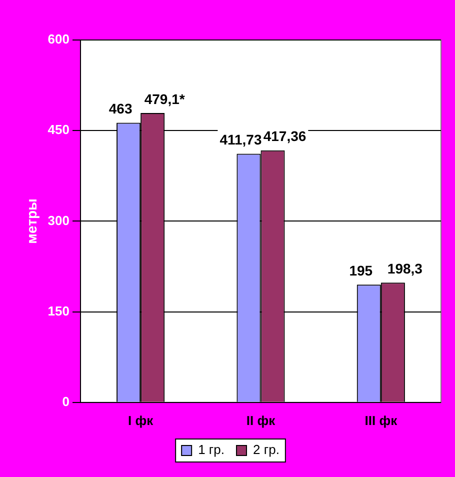  I want to click on data-label: 411,73, so click(241, 140).